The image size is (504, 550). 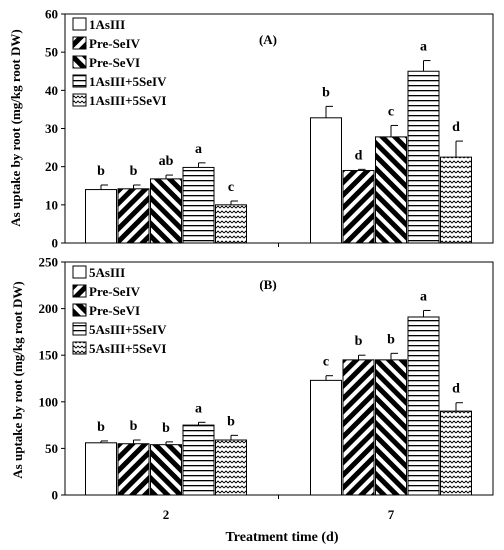 What do you see at coordinates (51, 128) in the screenshot?
I see `y-tick-label: 30` at bounding box center [51, 128].